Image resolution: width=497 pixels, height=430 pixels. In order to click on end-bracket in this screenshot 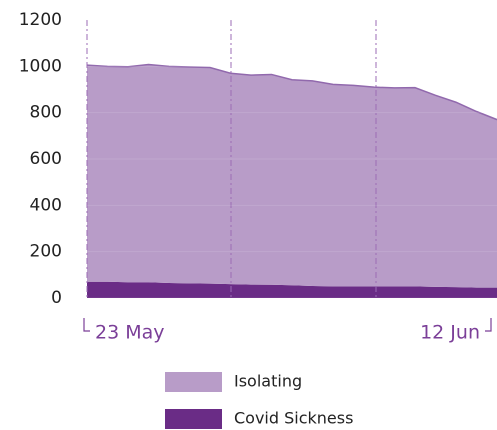, I will do `click(488, 325)`.